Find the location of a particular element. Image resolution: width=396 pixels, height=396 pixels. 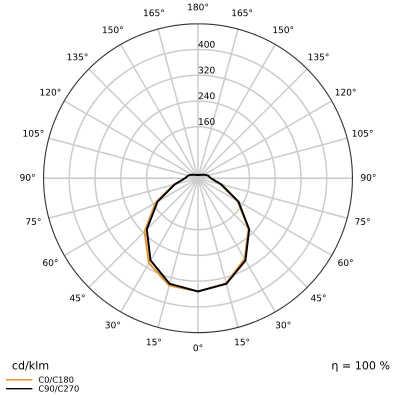

text: η = 100 % is located at coordinates (361, 366).